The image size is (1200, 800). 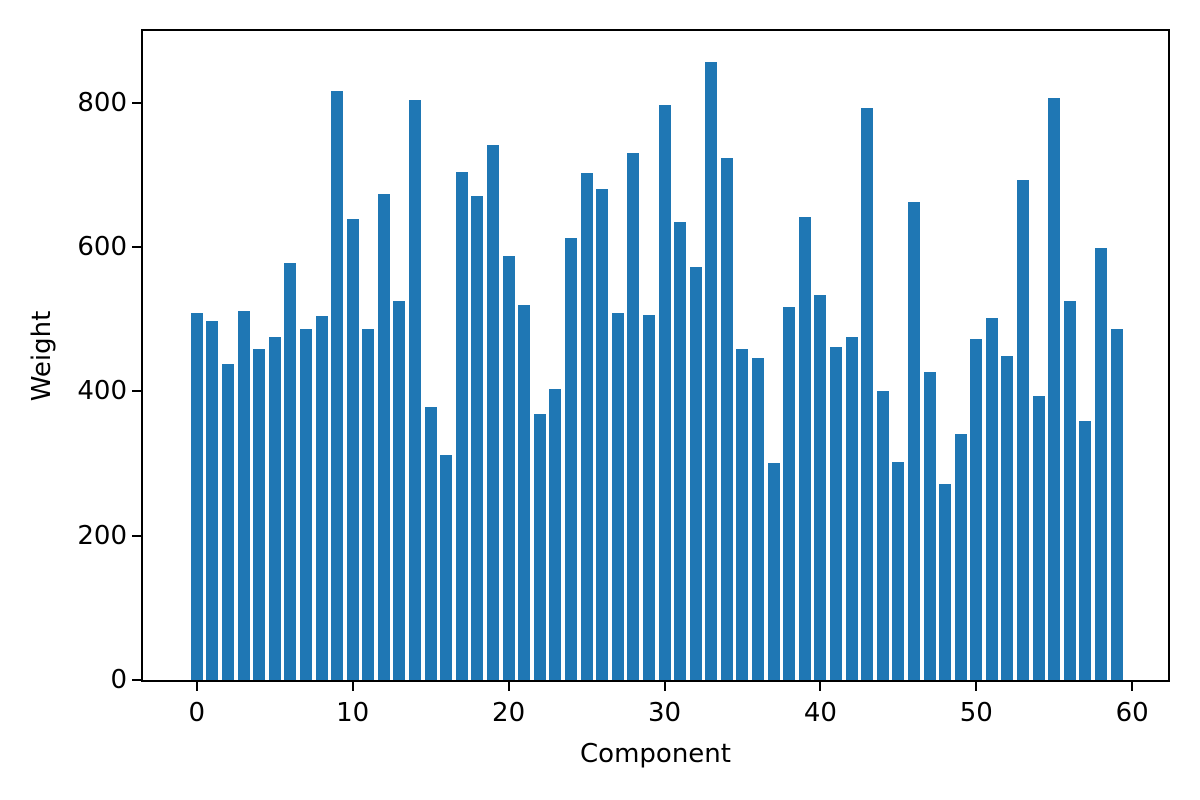 What do you see at coordinates (118, 680) in the screenshot?
I see `y-tick-label: 0` at bounding box center [118, 680].